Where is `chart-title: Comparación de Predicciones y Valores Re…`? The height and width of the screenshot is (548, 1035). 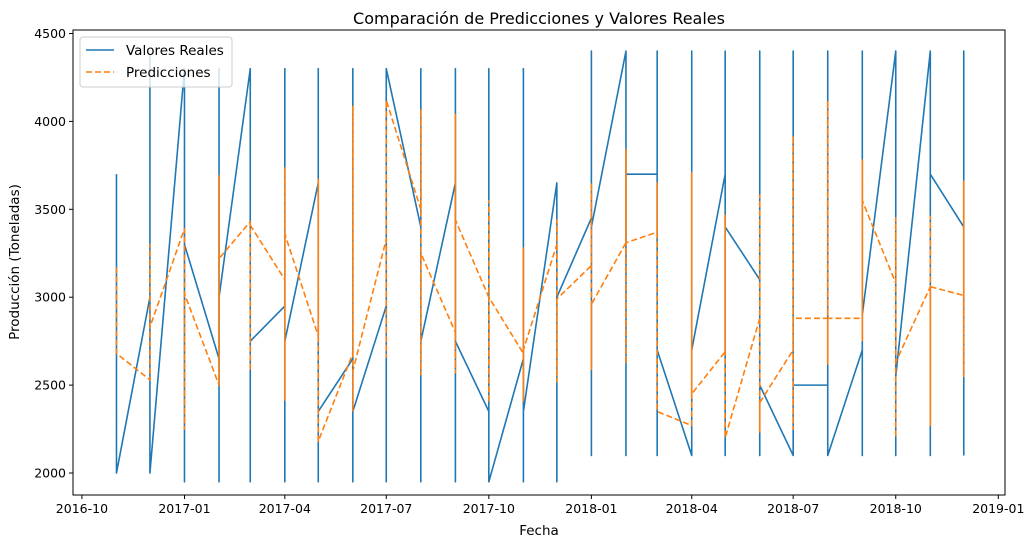
chart-title: Comparación de Predicciones y Valores Re… is located at coordinates (539, 18).